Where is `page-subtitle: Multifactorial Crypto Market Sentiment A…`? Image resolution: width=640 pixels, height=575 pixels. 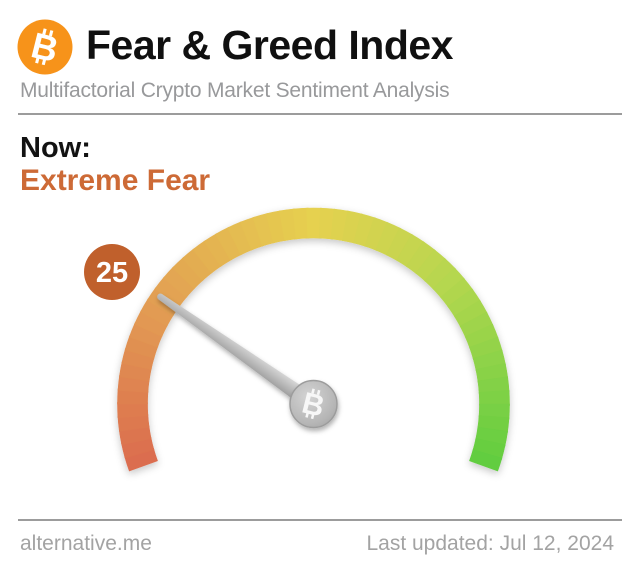 page-subtitle: Multifactorial Crypto Market Sentiment A… is located at coordinates (235, 90).